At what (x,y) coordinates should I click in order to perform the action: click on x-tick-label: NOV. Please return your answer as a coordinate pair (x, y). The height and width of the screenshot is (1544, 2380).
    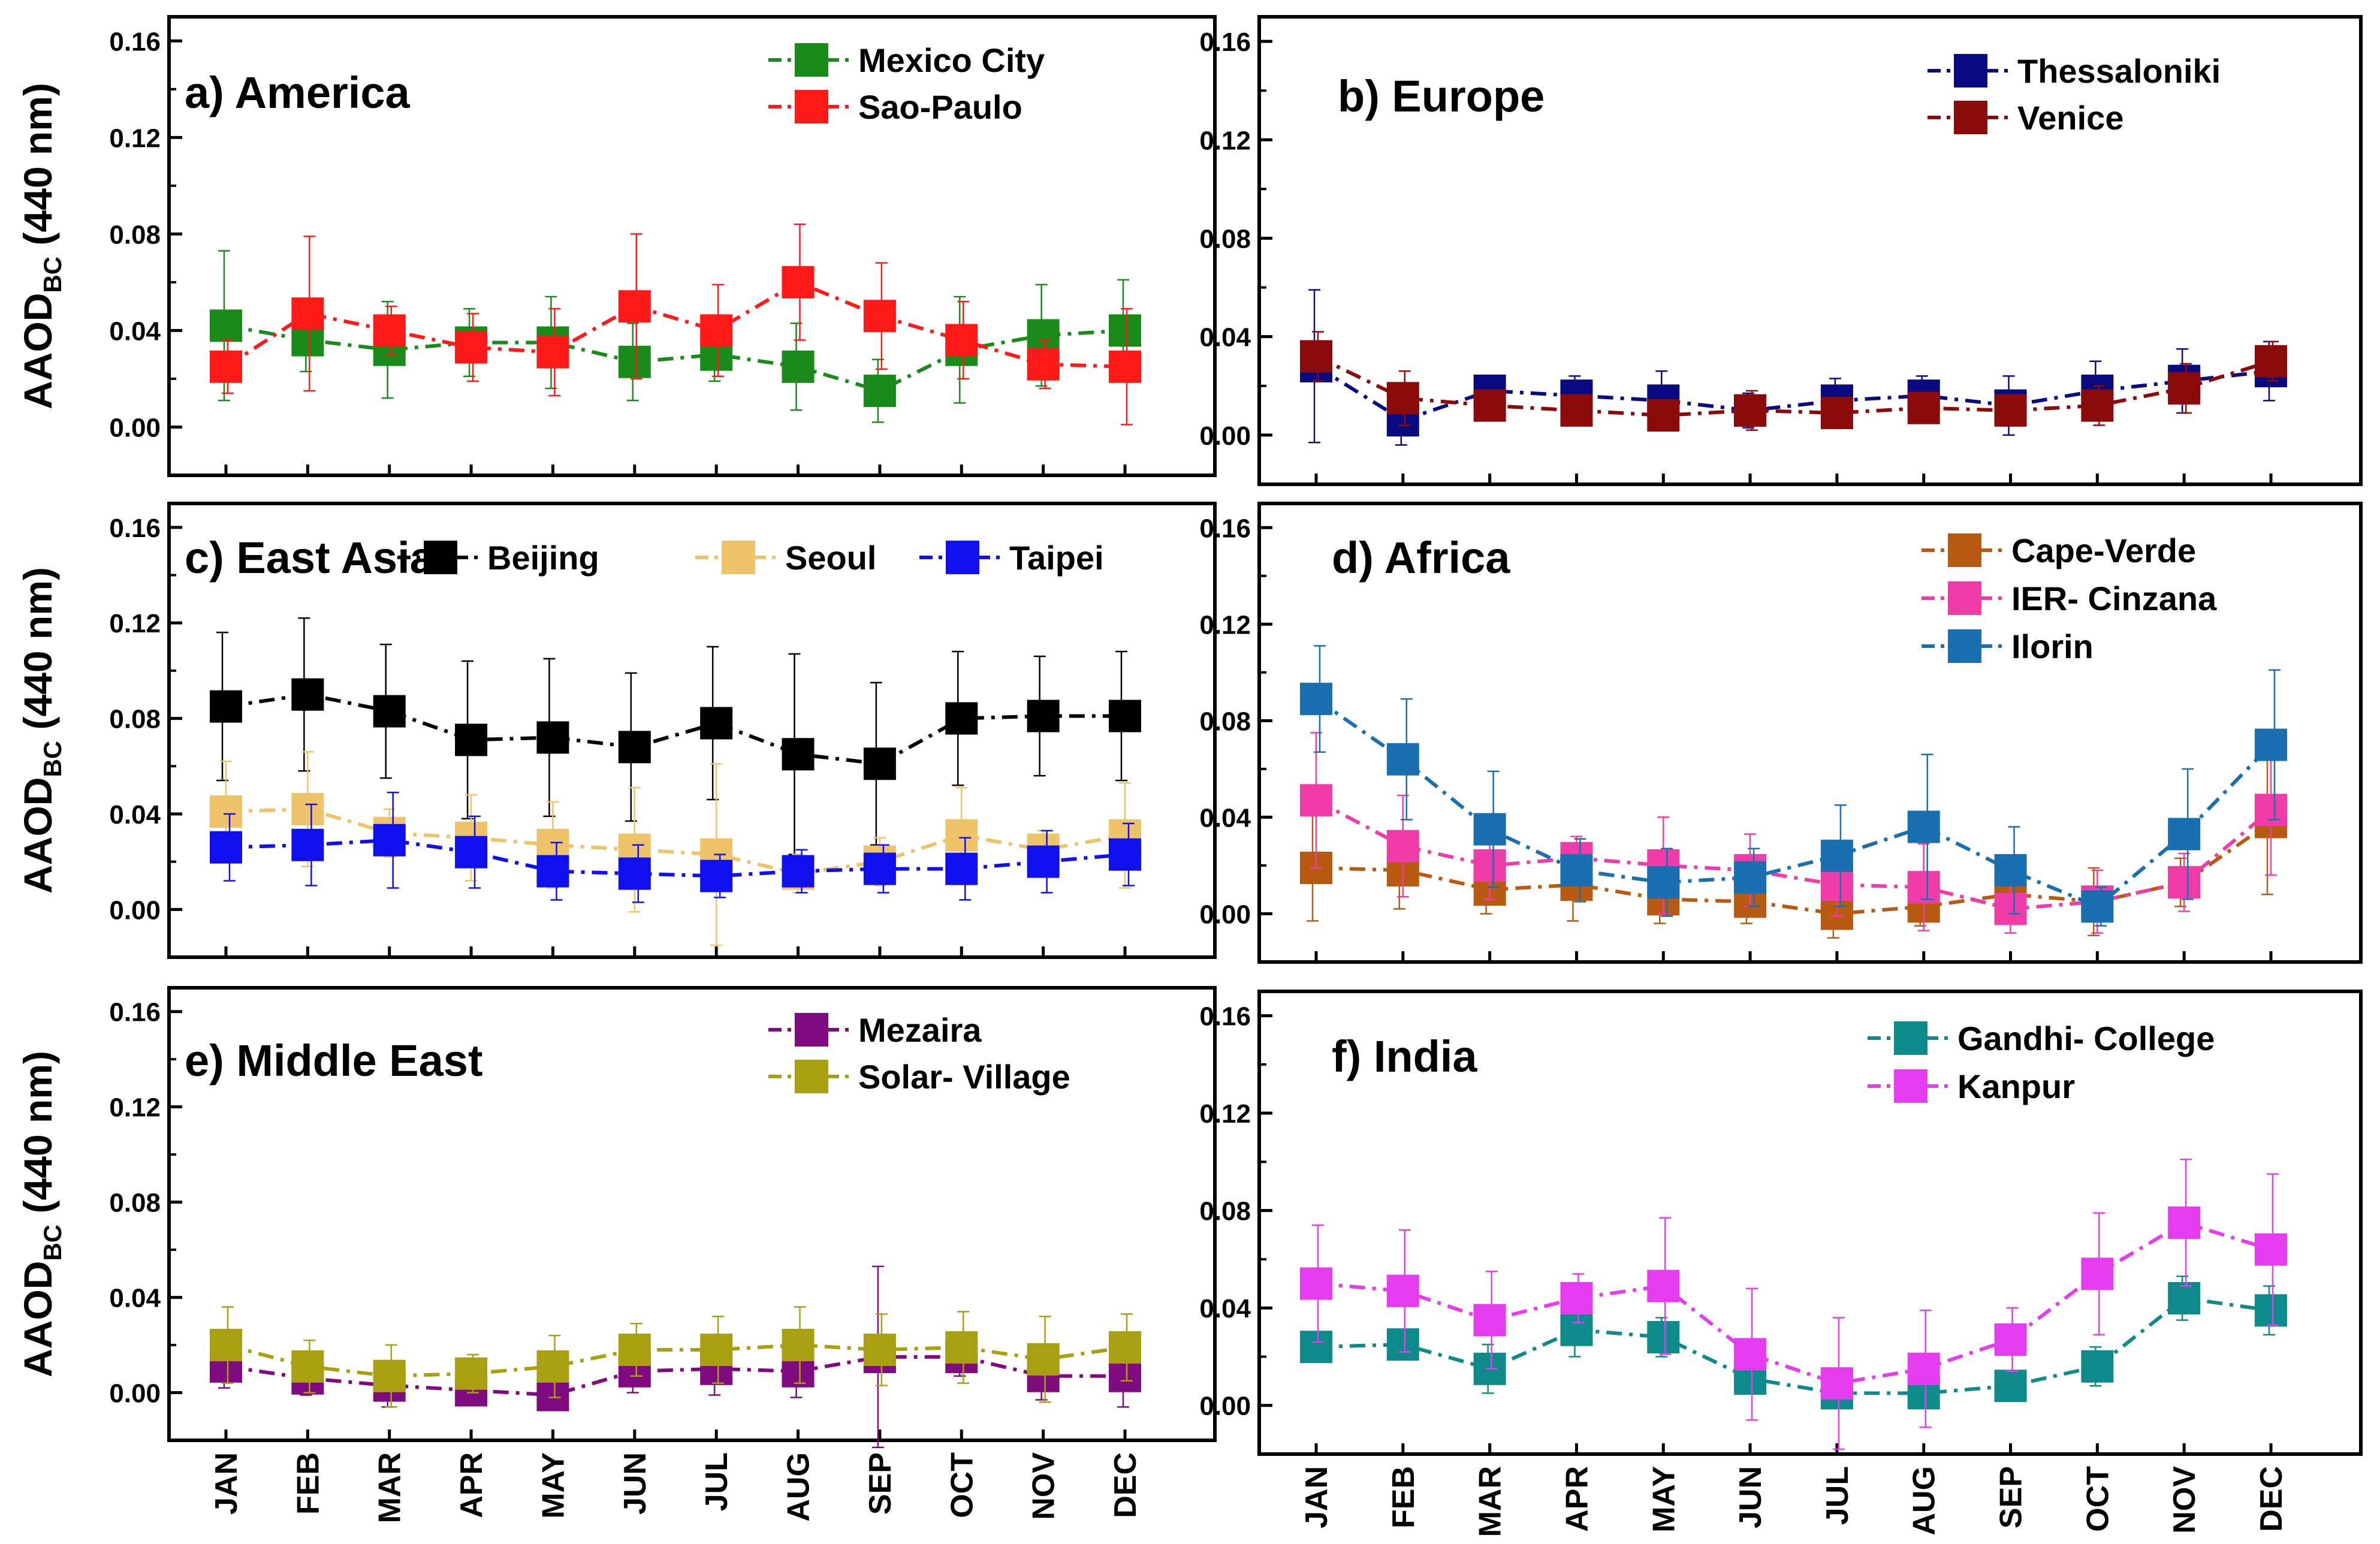
    Looking at the image, I should click on (1044, 1486).